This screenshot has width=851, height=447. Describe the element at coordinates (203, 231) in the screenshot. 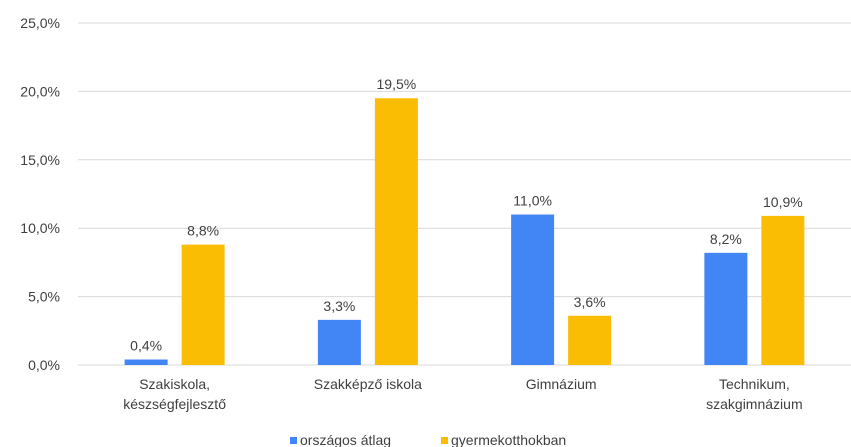

I see `data-label: 8,8%` at that location.